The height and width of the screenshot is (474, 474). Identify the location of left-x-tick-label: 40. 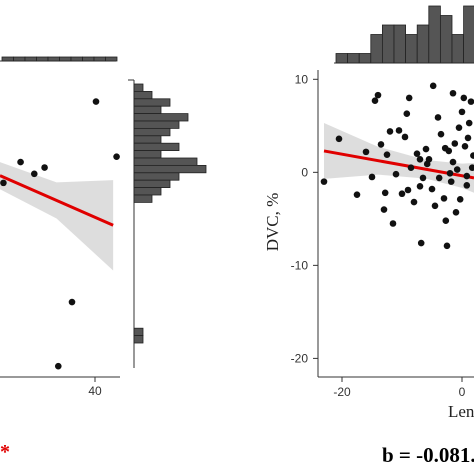
(95, 391).